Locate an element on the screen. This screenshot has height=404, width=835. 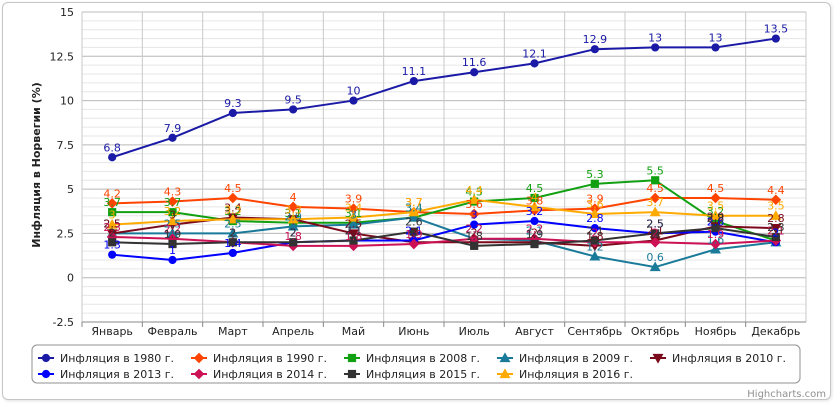
data-label: 3 is located at coordinates (172, 215).